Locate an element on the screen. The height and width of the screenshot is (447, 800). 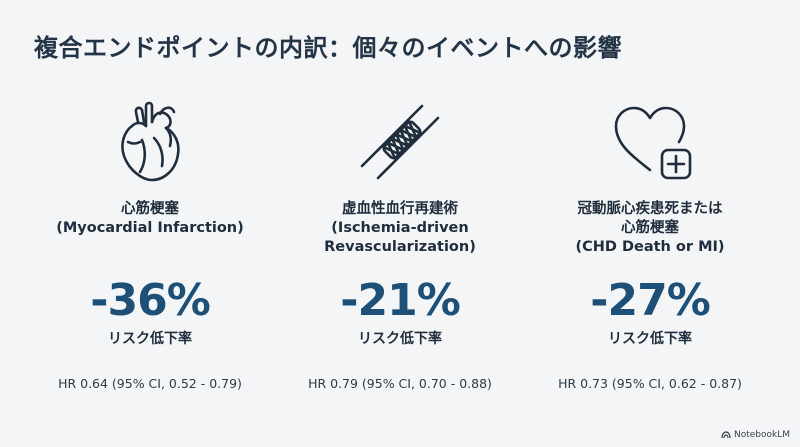
hazard-ratio-text: HR 0.79 (95% CI, 0.70 - 0.88) is located at coordinates (400, 383).